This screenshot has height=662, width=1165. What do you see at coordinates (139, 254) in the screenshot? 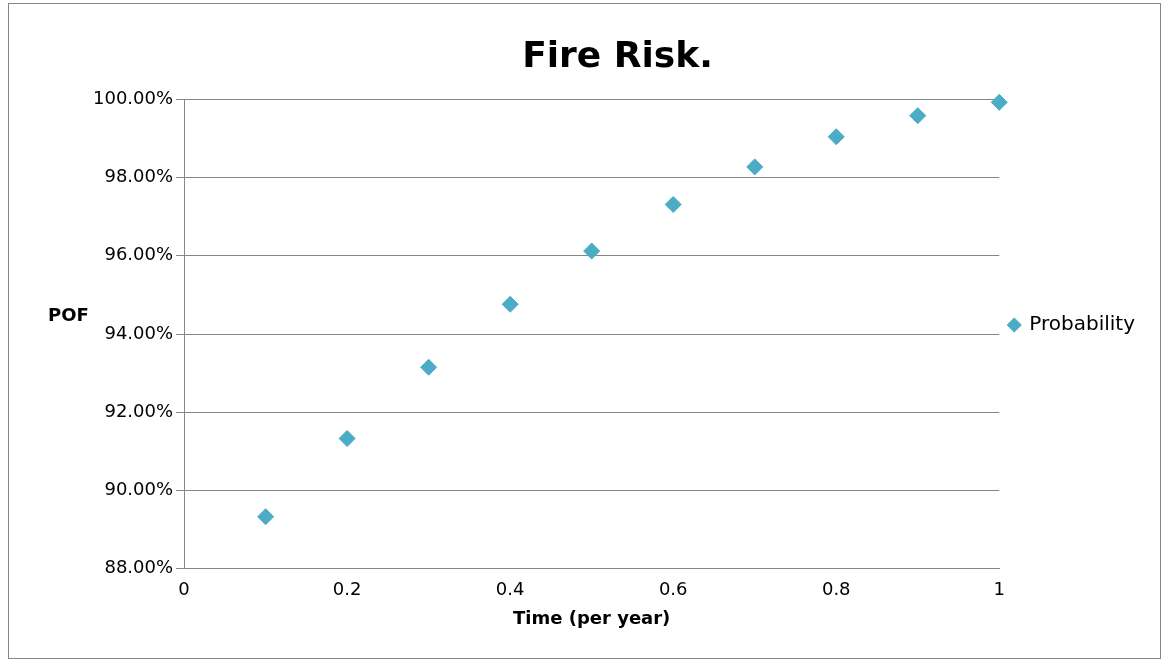
I see `y-tick-label: 96.00%` at bounding box center [139, 254].